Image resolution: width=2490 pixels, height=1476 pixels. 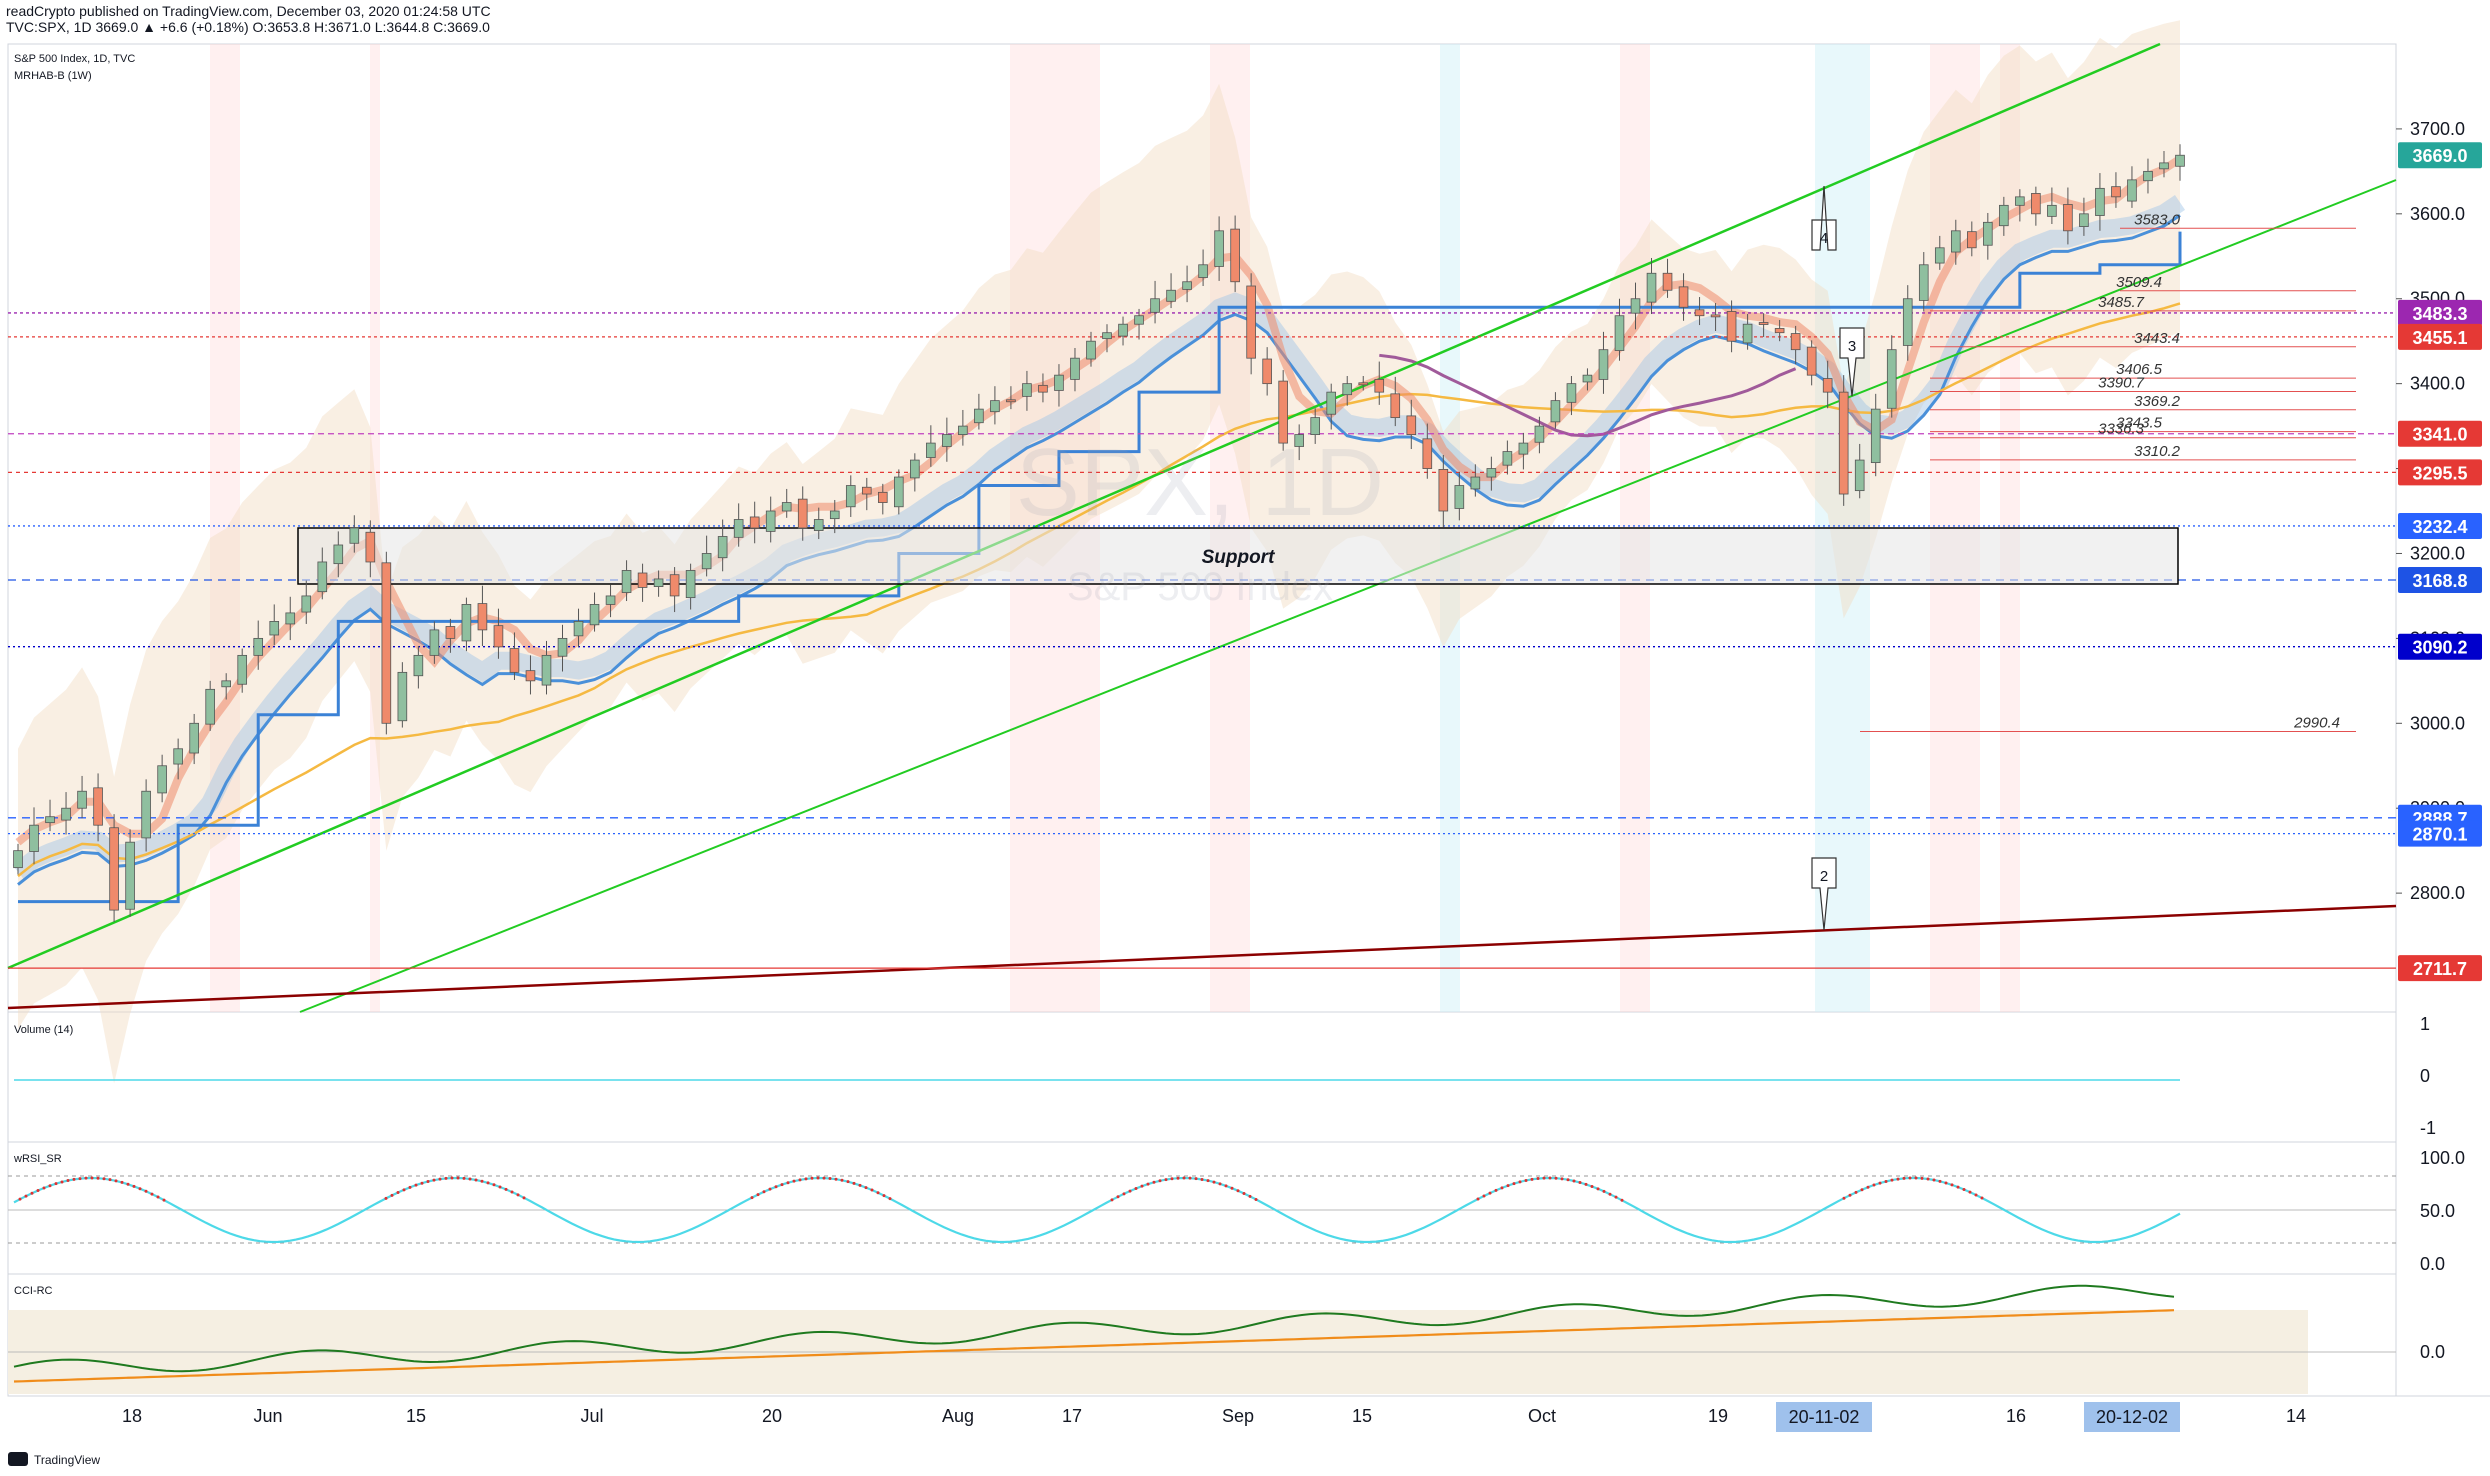 I want to click on y-tick-label: 3600.0, so click(x=2437, y=214).